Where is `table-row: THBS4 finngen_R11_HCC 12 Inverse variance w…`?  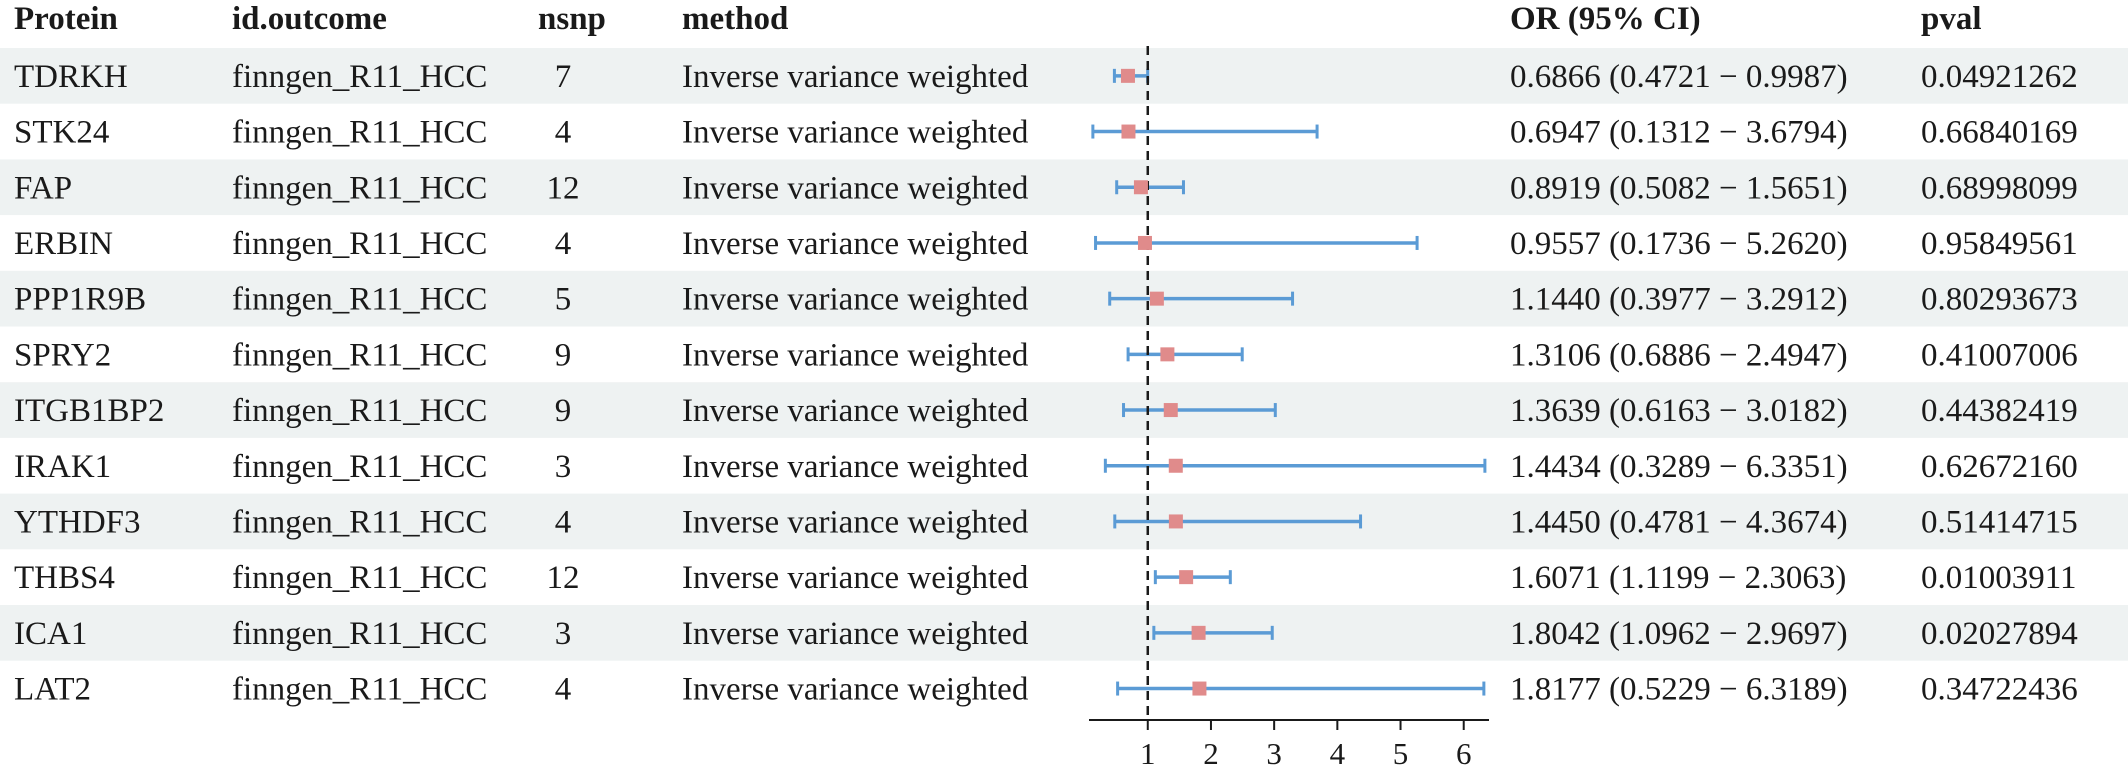 table-row: THBS4 finngen_R11_HCC 12 Inverse variance w… is located at coordinates (1045, 578).